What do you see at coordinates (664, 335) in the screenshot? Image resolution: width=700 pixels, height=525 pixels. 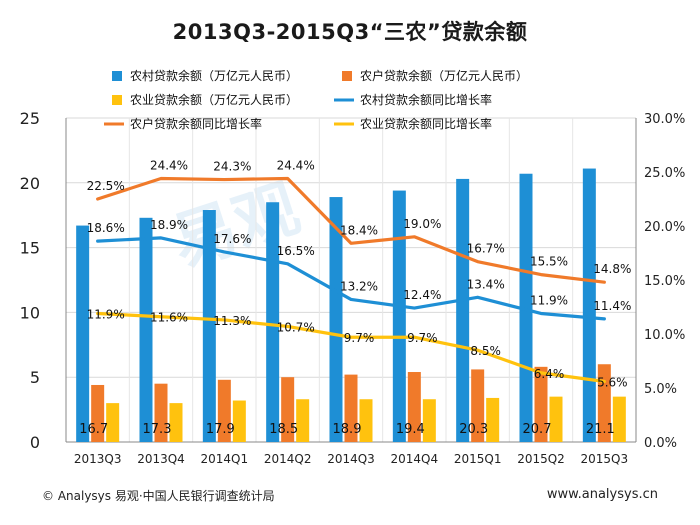 I see `right-axis-tick-label: 10.0%` at bounding box center [664, 335].